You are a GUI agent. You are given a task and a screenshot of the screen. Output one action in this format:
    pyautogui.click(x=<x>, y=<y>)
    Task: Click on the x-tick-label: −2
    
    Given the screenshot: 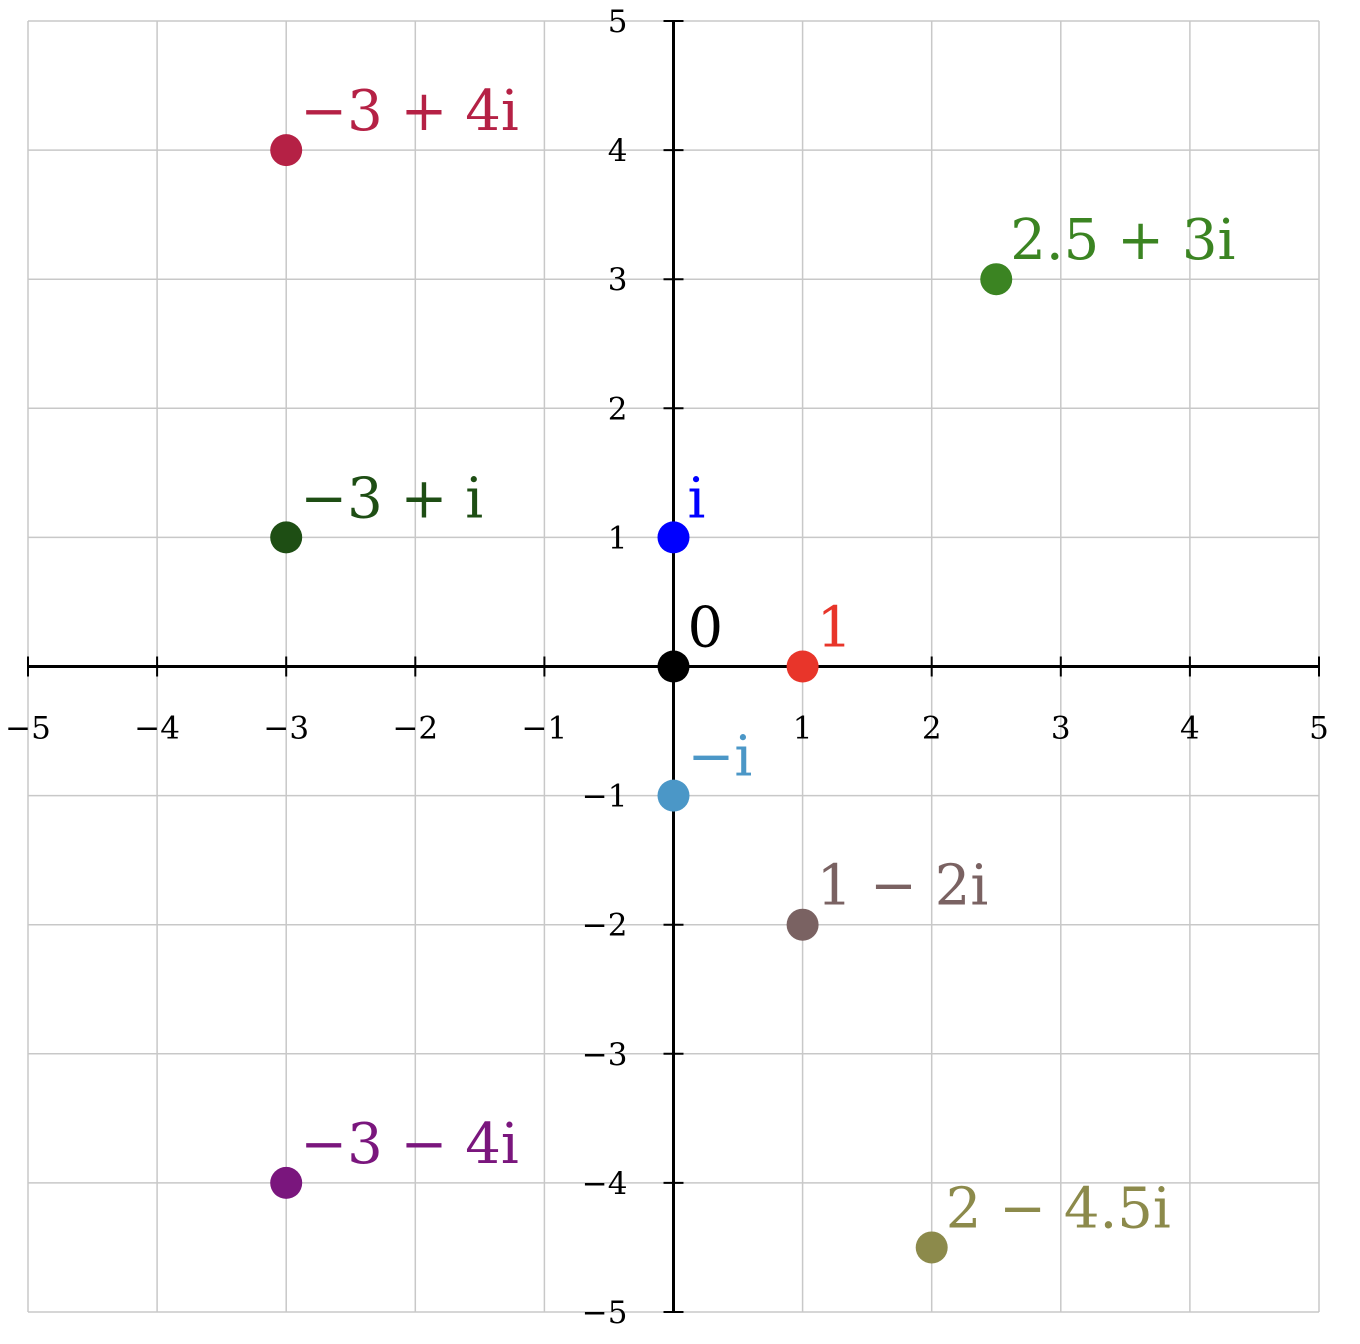 What is the action you would take?
    pyautogui.click(x=415, y=729)
    